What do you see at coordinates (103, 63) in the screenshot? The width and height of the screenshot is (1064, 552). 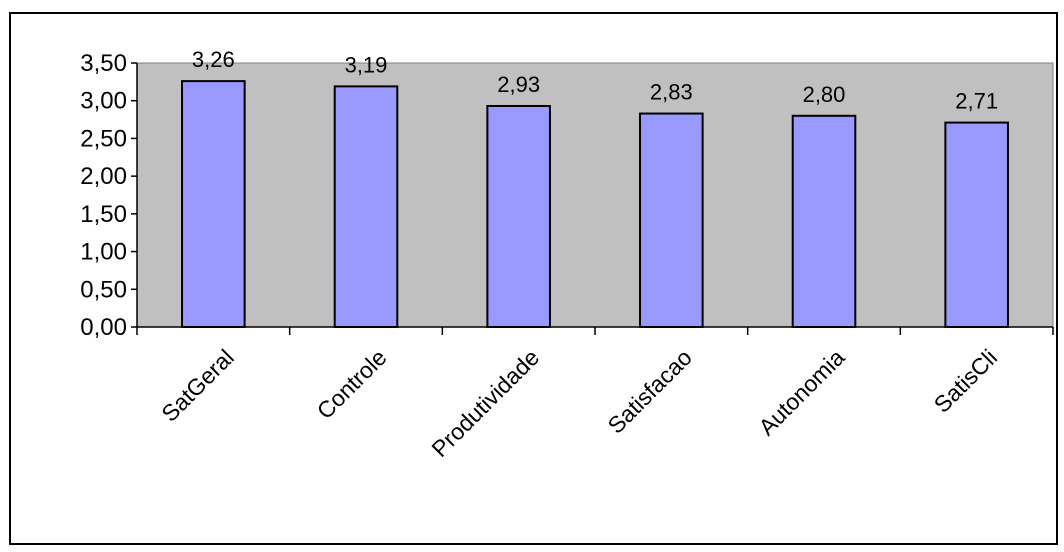 I see `y-tick-label: 3,50` at bounding box center [103, 63].